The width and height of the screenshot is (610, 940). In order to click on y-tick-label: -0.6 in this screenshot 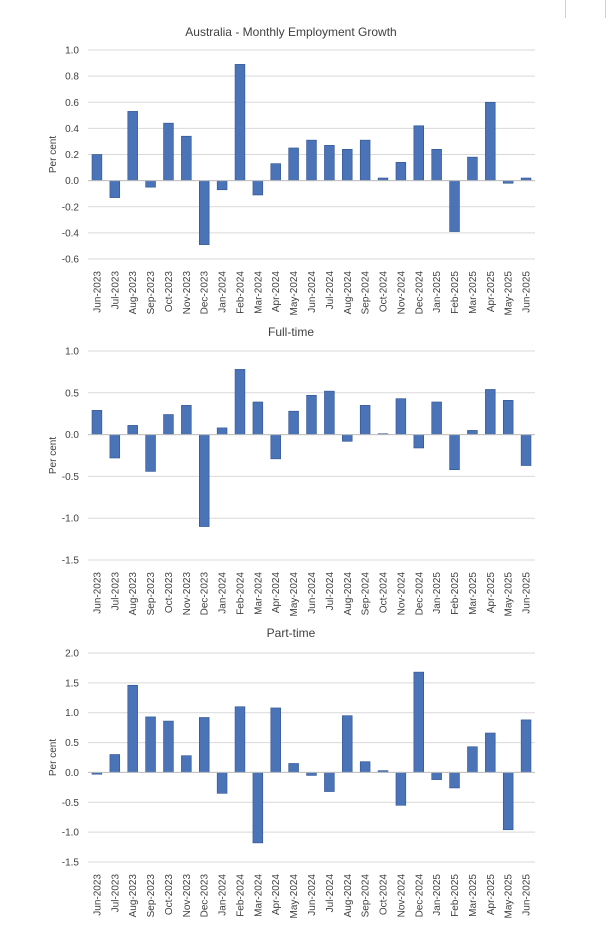, I will do `click(71, 260)`.